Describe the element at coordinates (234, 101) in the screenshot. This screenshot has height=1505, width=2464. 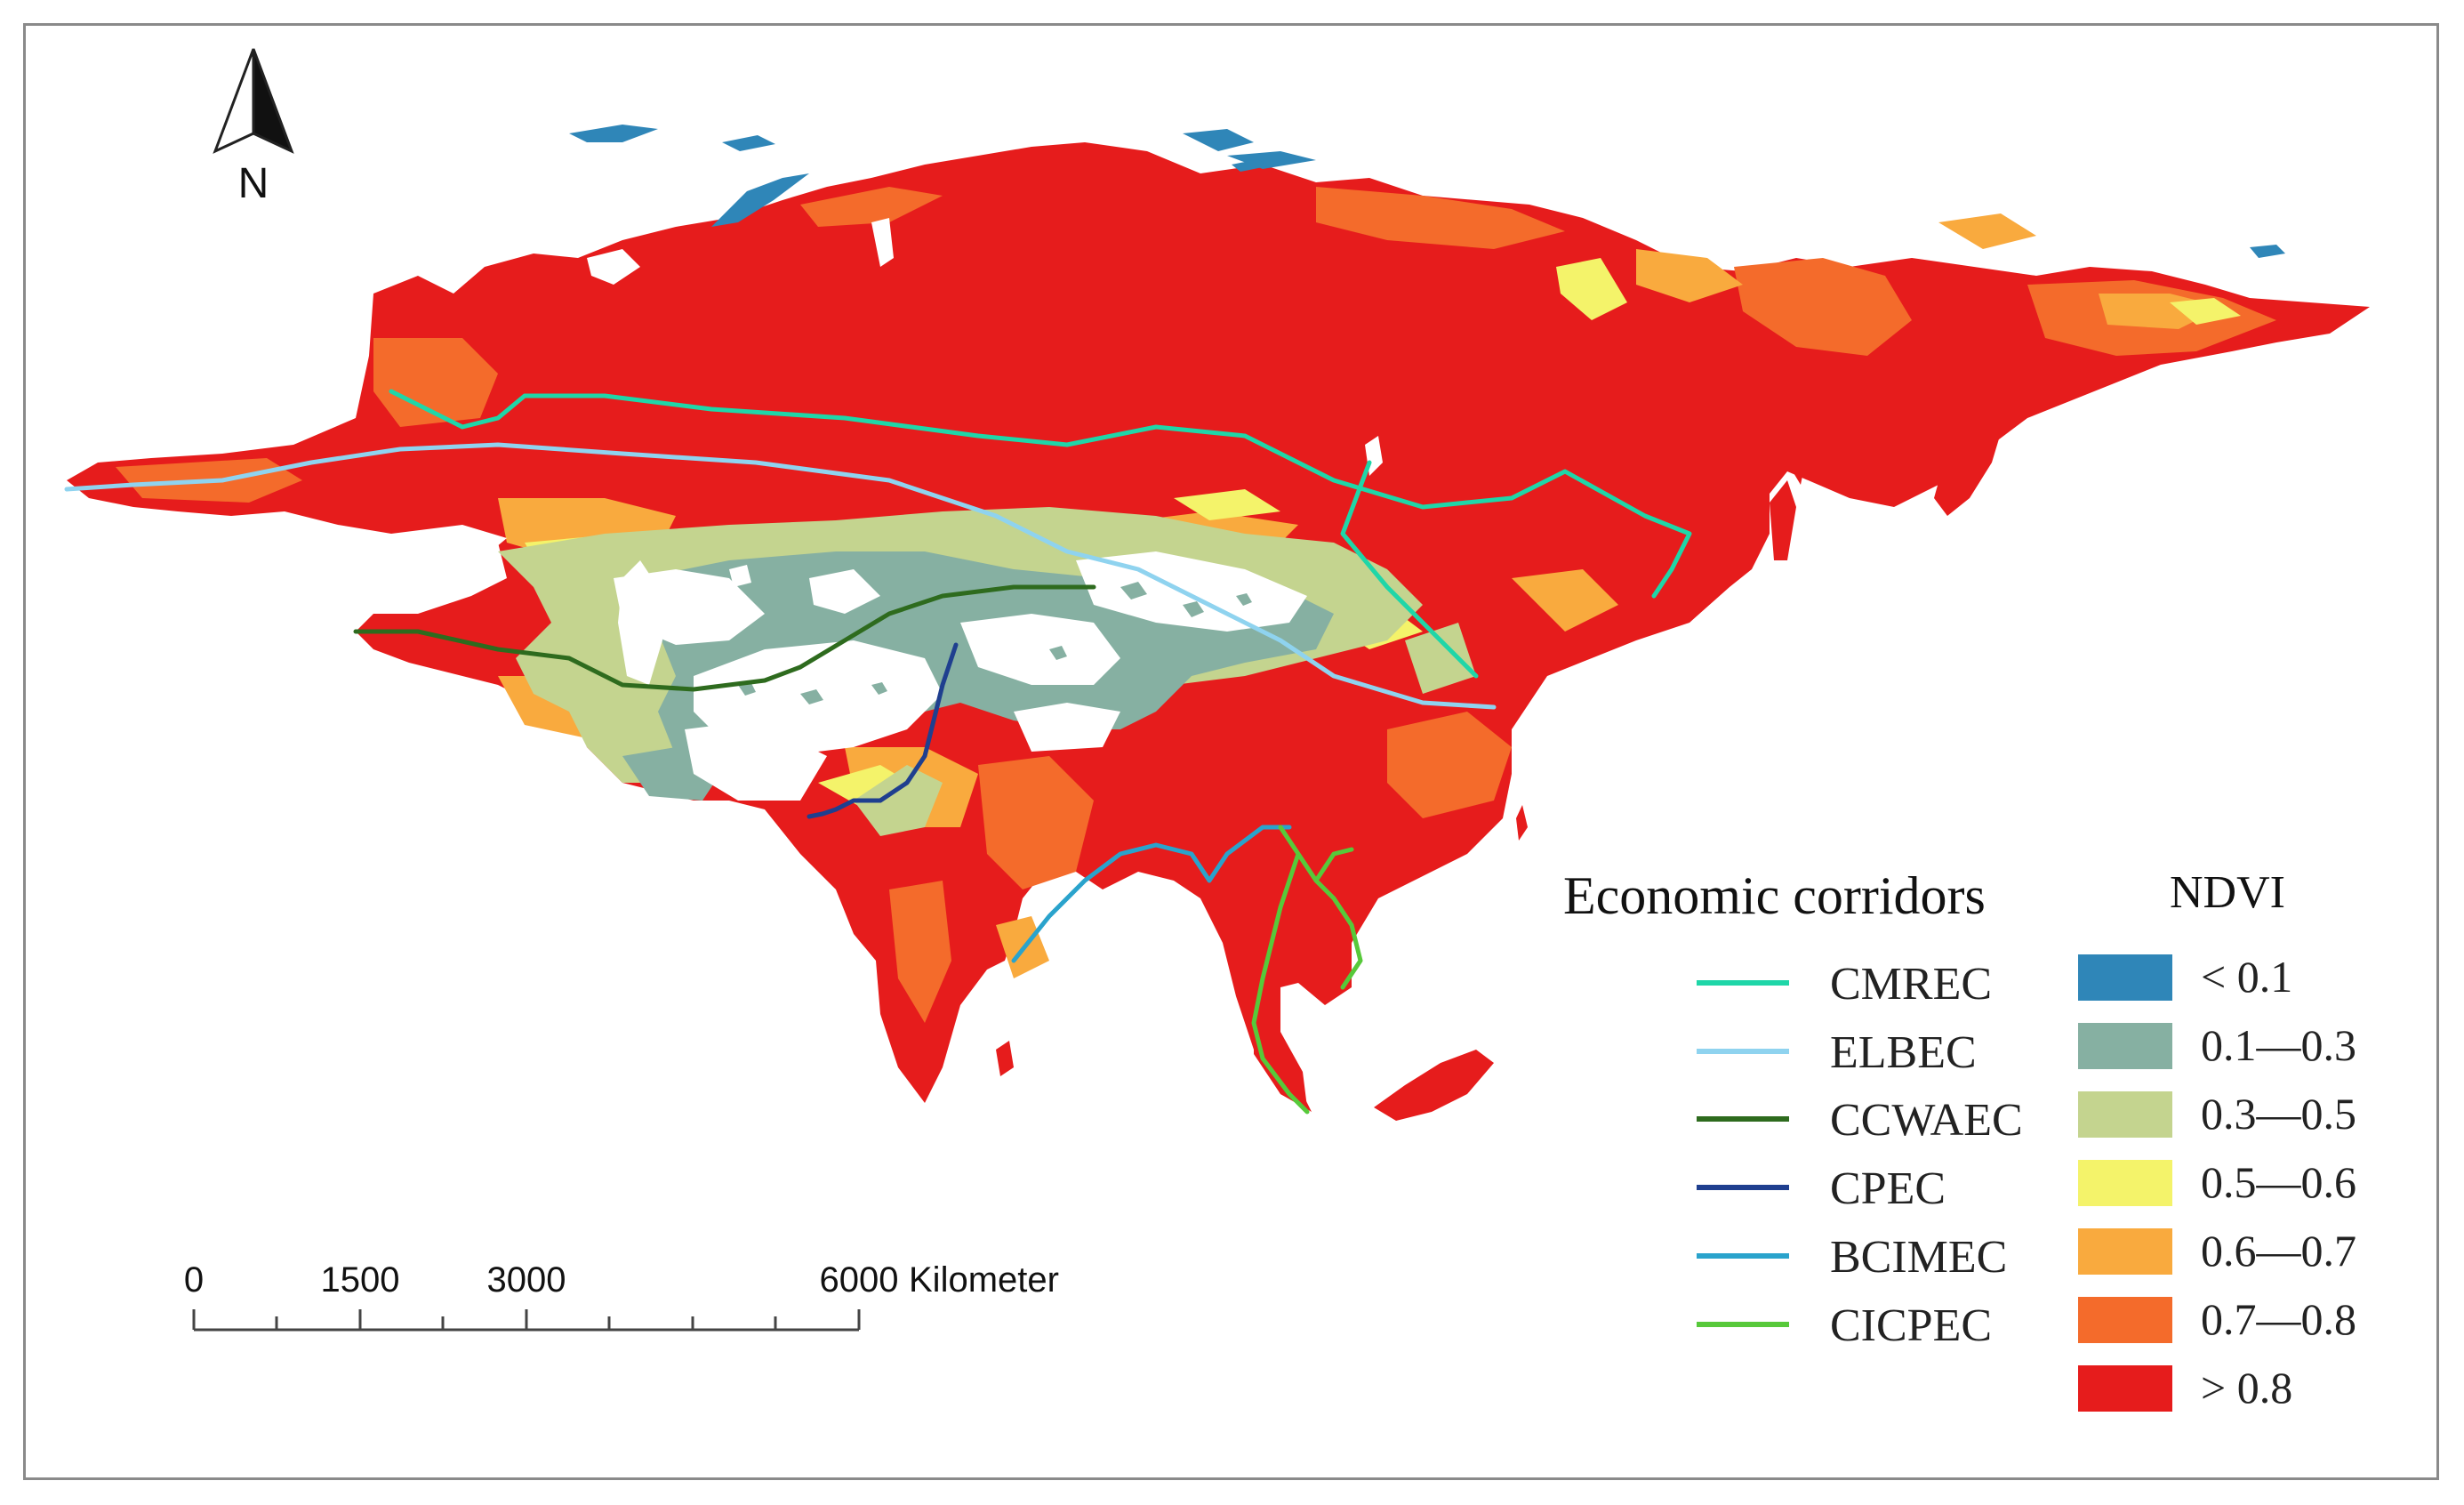
I see `north-arrow-left-half` at that location.